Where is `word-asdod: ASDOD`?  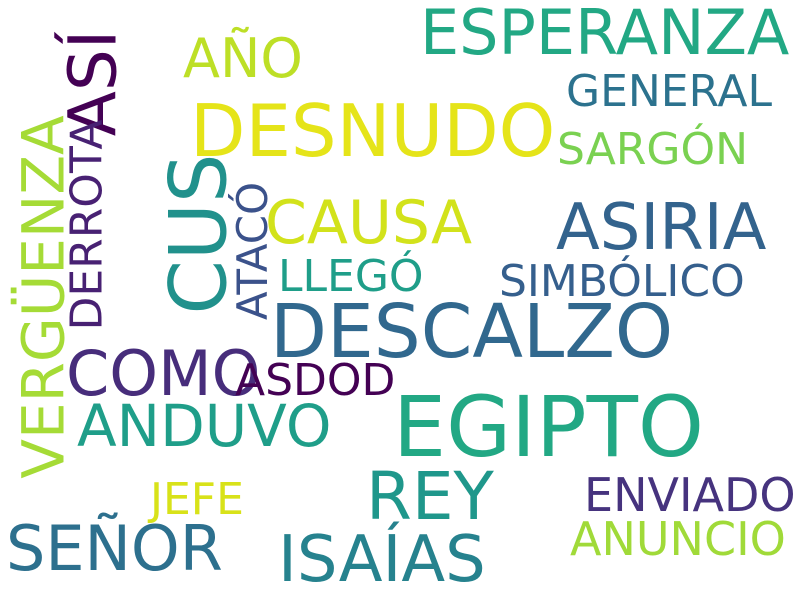 word-asdod: ASDOD is located at coordinates (315, 380).